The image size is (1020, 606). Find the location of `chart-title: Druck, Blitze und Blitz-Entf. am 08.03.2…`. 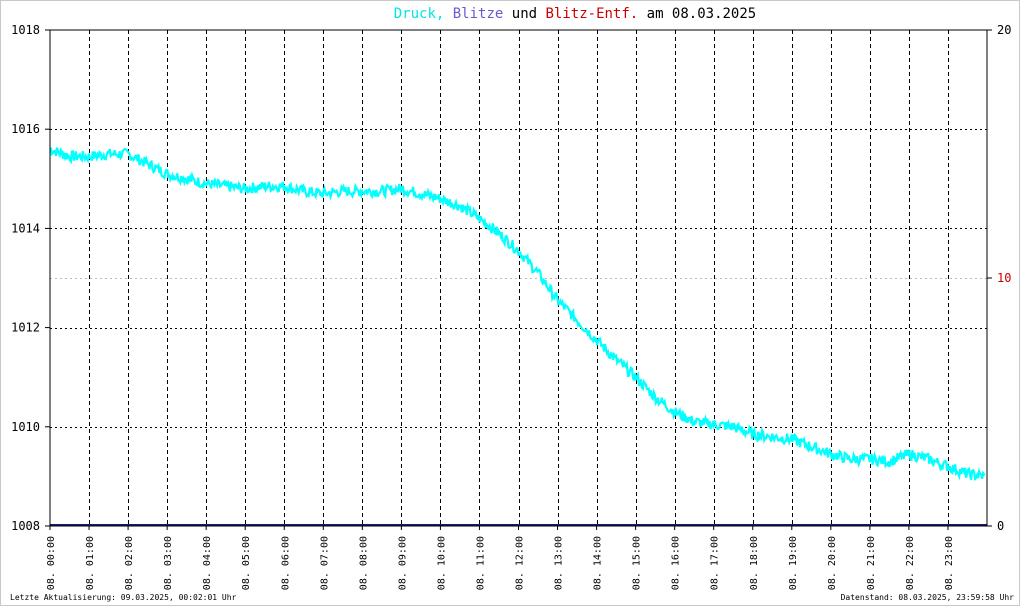

chart-title: Druck, Blitze und Blitz-Entf. am 08.03.2… is located at coordinates (575, 14).